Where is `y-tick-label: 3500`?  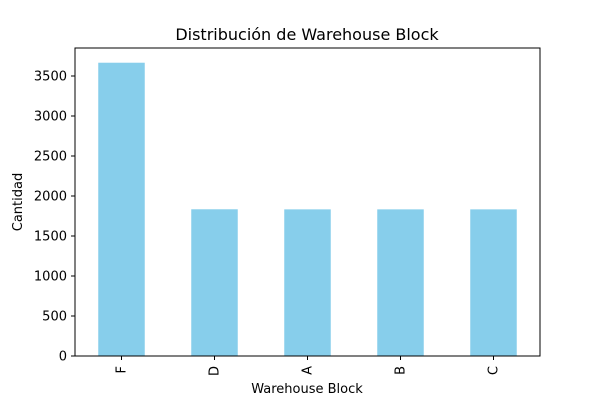
y-tick-label: 3500 is located at coordinates (50, 77).